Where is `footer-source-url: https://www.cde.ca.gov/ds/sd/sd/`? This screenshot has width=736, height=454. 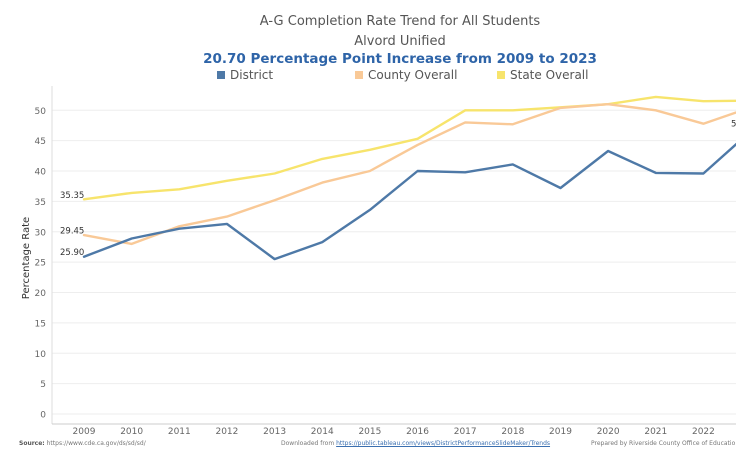 footer-source-url: https://www.cde.ca.gov/ds/sd/sd/ is located at coordinates (96, 443).